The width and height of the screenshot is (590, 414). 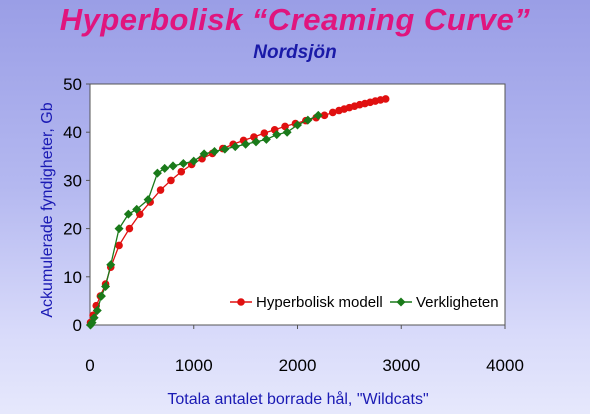 What do you see at coordinates (295, 52) in the screenshot?
I see `chart-subtitle: Nordsjön` at bounding box center [295, 52].